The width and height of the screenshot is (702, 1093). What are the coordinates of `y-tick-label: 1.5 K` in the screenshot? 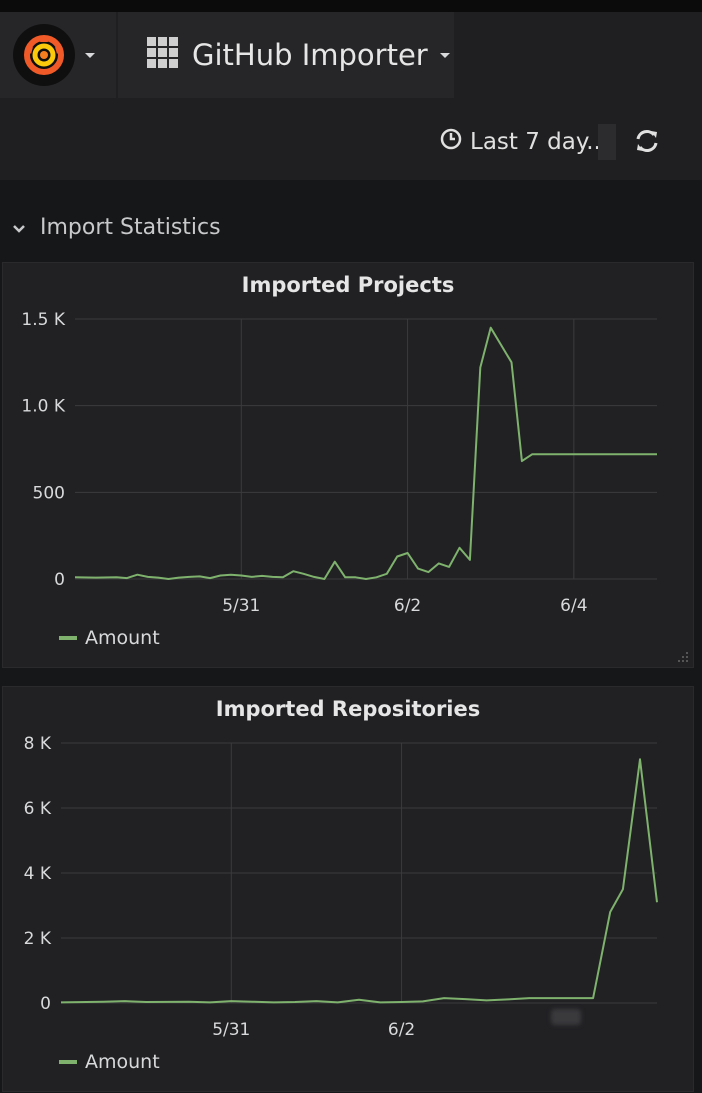 It's located at (43, 320).